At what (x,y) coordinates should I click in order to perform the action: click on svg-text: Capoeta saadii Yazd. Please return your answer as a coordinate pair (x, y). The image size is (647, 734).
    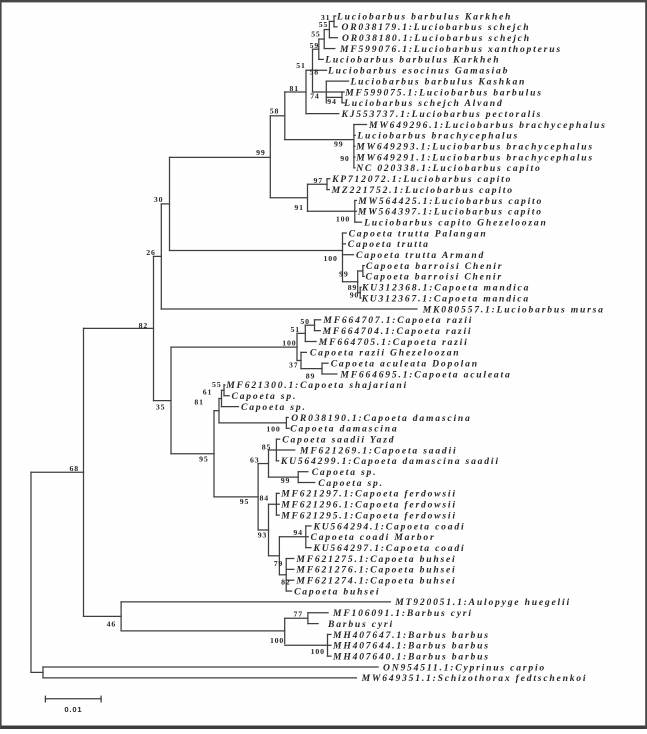
    Looking at the image, I should click on (338, 439).